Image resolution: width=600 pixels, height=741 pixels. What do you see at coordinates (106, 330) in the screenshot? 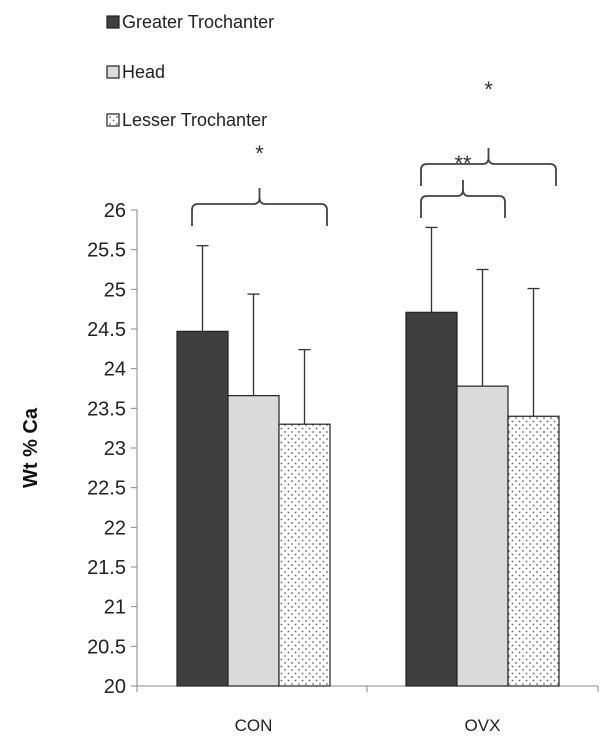
I see `y-tick-label: 24.5` at bounding box center [106, 330].